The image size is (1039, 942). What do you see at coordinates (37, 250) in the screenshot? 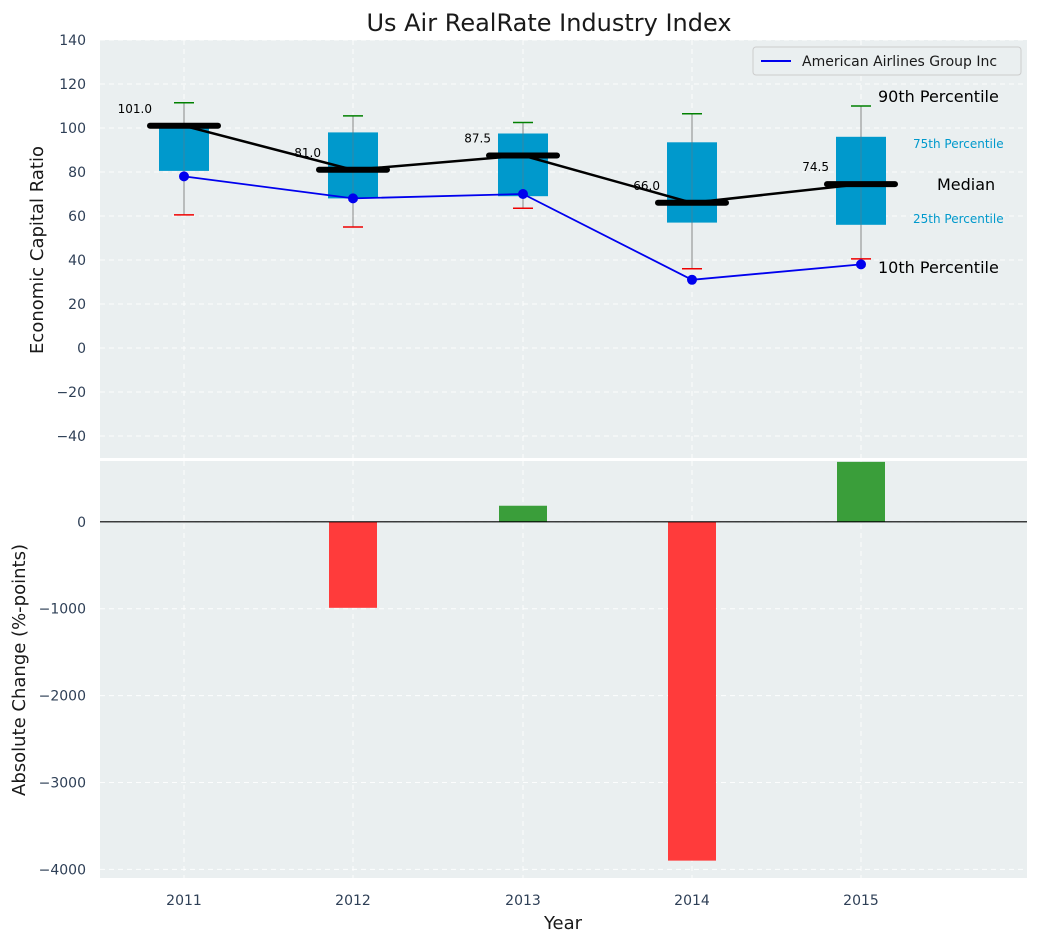
I see `top-y-axis-label: Economic Capital Ratio` at bounding box center [37, 250].